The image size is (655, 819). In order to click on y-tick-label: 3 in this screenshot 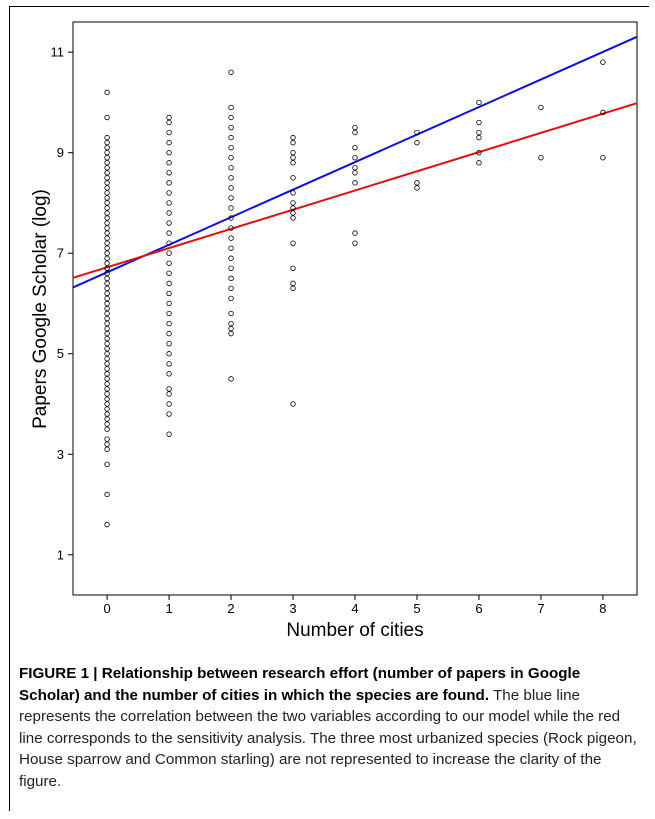, I will do `click(60, 454)`.